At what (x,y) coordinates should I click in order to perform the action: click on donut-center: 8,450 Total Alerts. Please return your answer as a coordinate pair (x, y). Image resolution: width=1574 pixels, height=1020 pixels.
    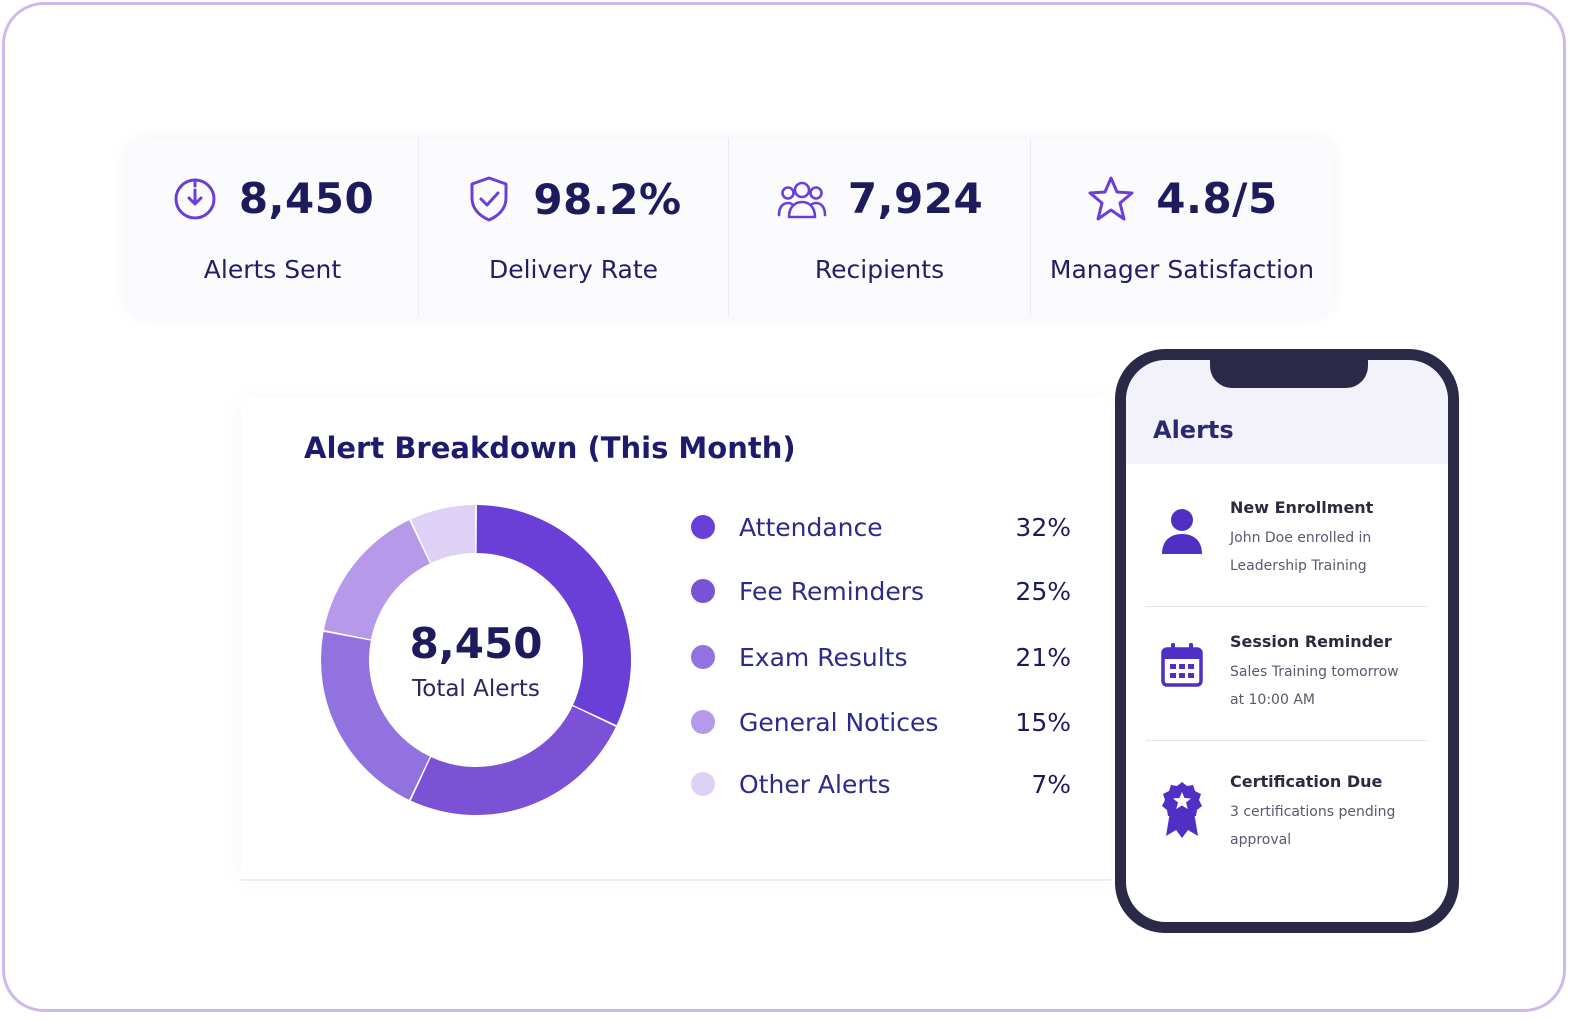
    Looking at the image, I should click on (476, 660).